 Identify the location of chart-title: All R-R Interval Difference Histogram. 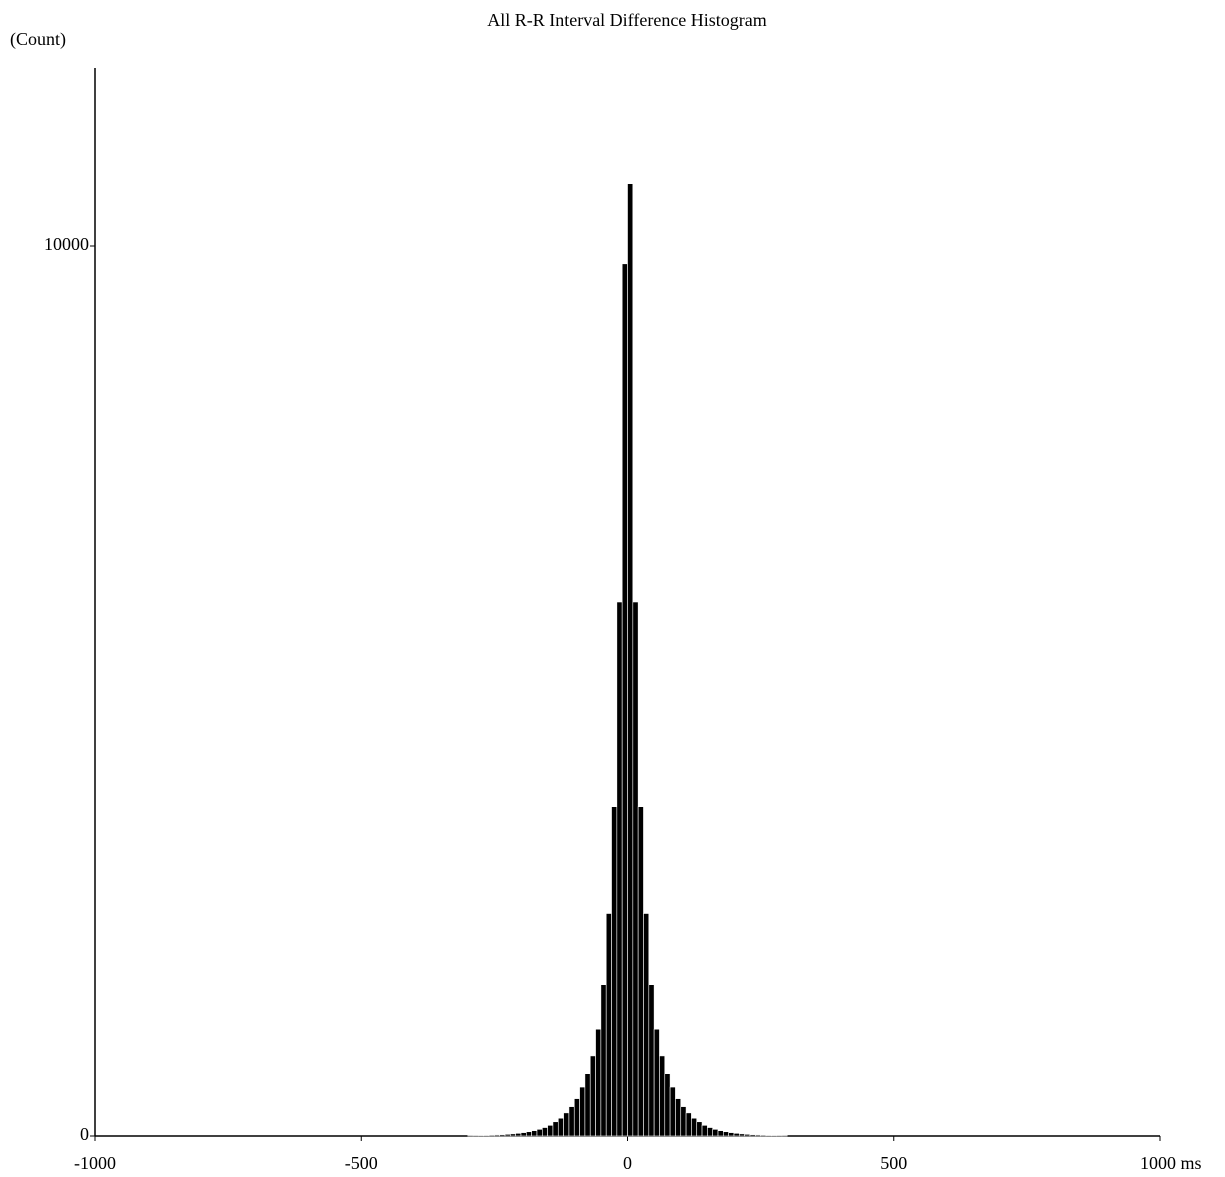
(627, 20).